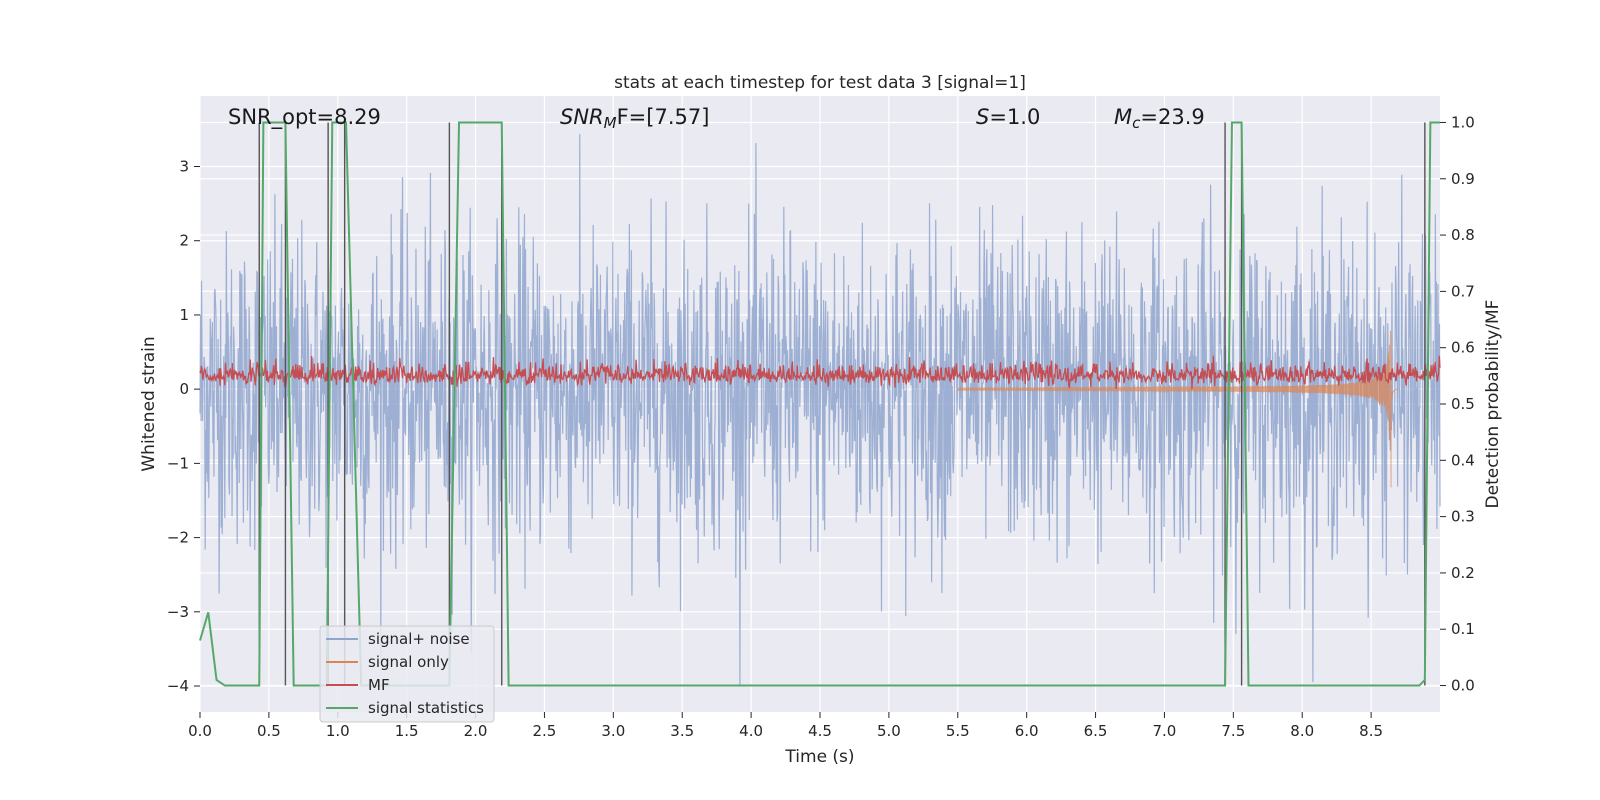 The width and height of the screenshot is (1600, 800). I want to click on legend-box, so click(407, 674).